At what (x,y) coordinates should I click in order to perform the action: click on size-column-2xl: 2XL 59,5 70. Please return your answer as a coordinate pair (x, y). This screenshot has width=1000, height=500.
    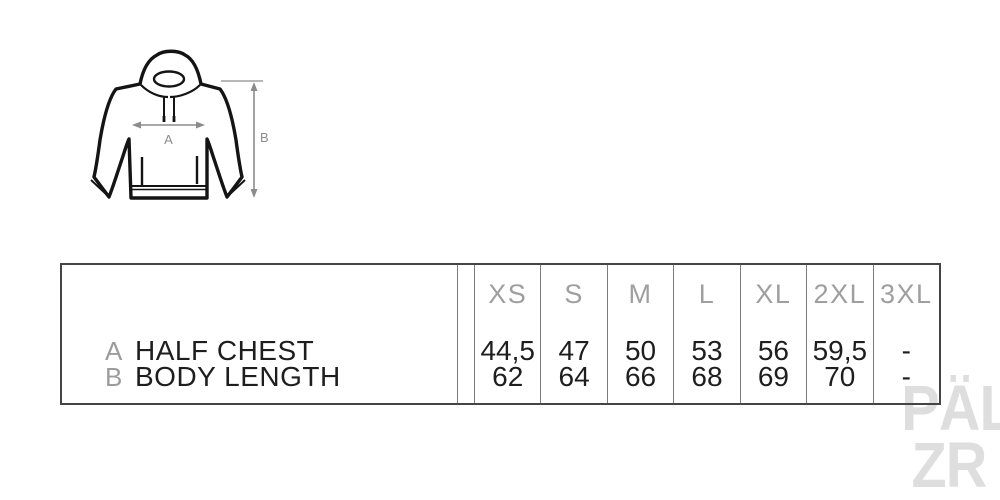
    Looking at the image, I should click on (839, 334).